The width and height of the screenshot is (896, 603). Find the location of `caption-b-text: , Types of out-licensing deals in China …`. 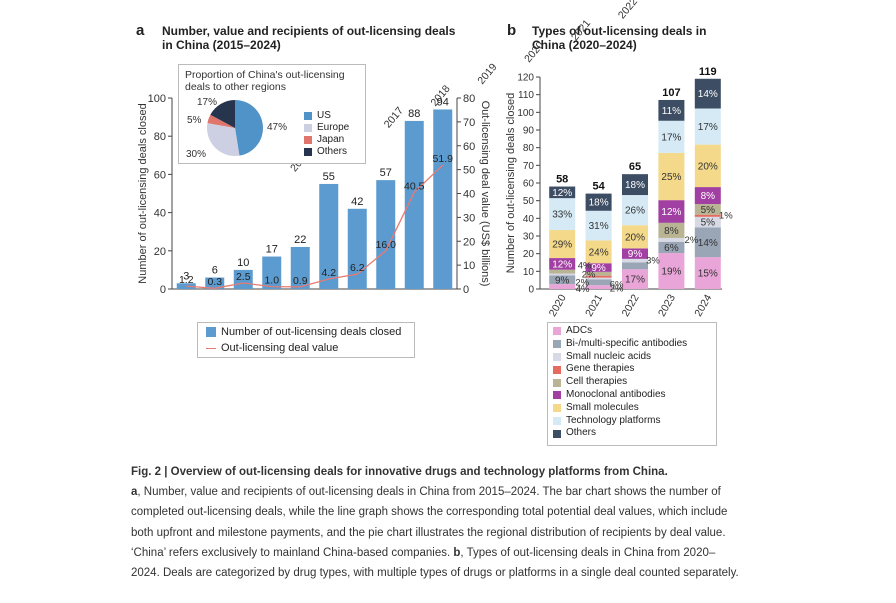

caption-b-text: , Types of out-licensing deals in China … is located at coordinates (435, 563).